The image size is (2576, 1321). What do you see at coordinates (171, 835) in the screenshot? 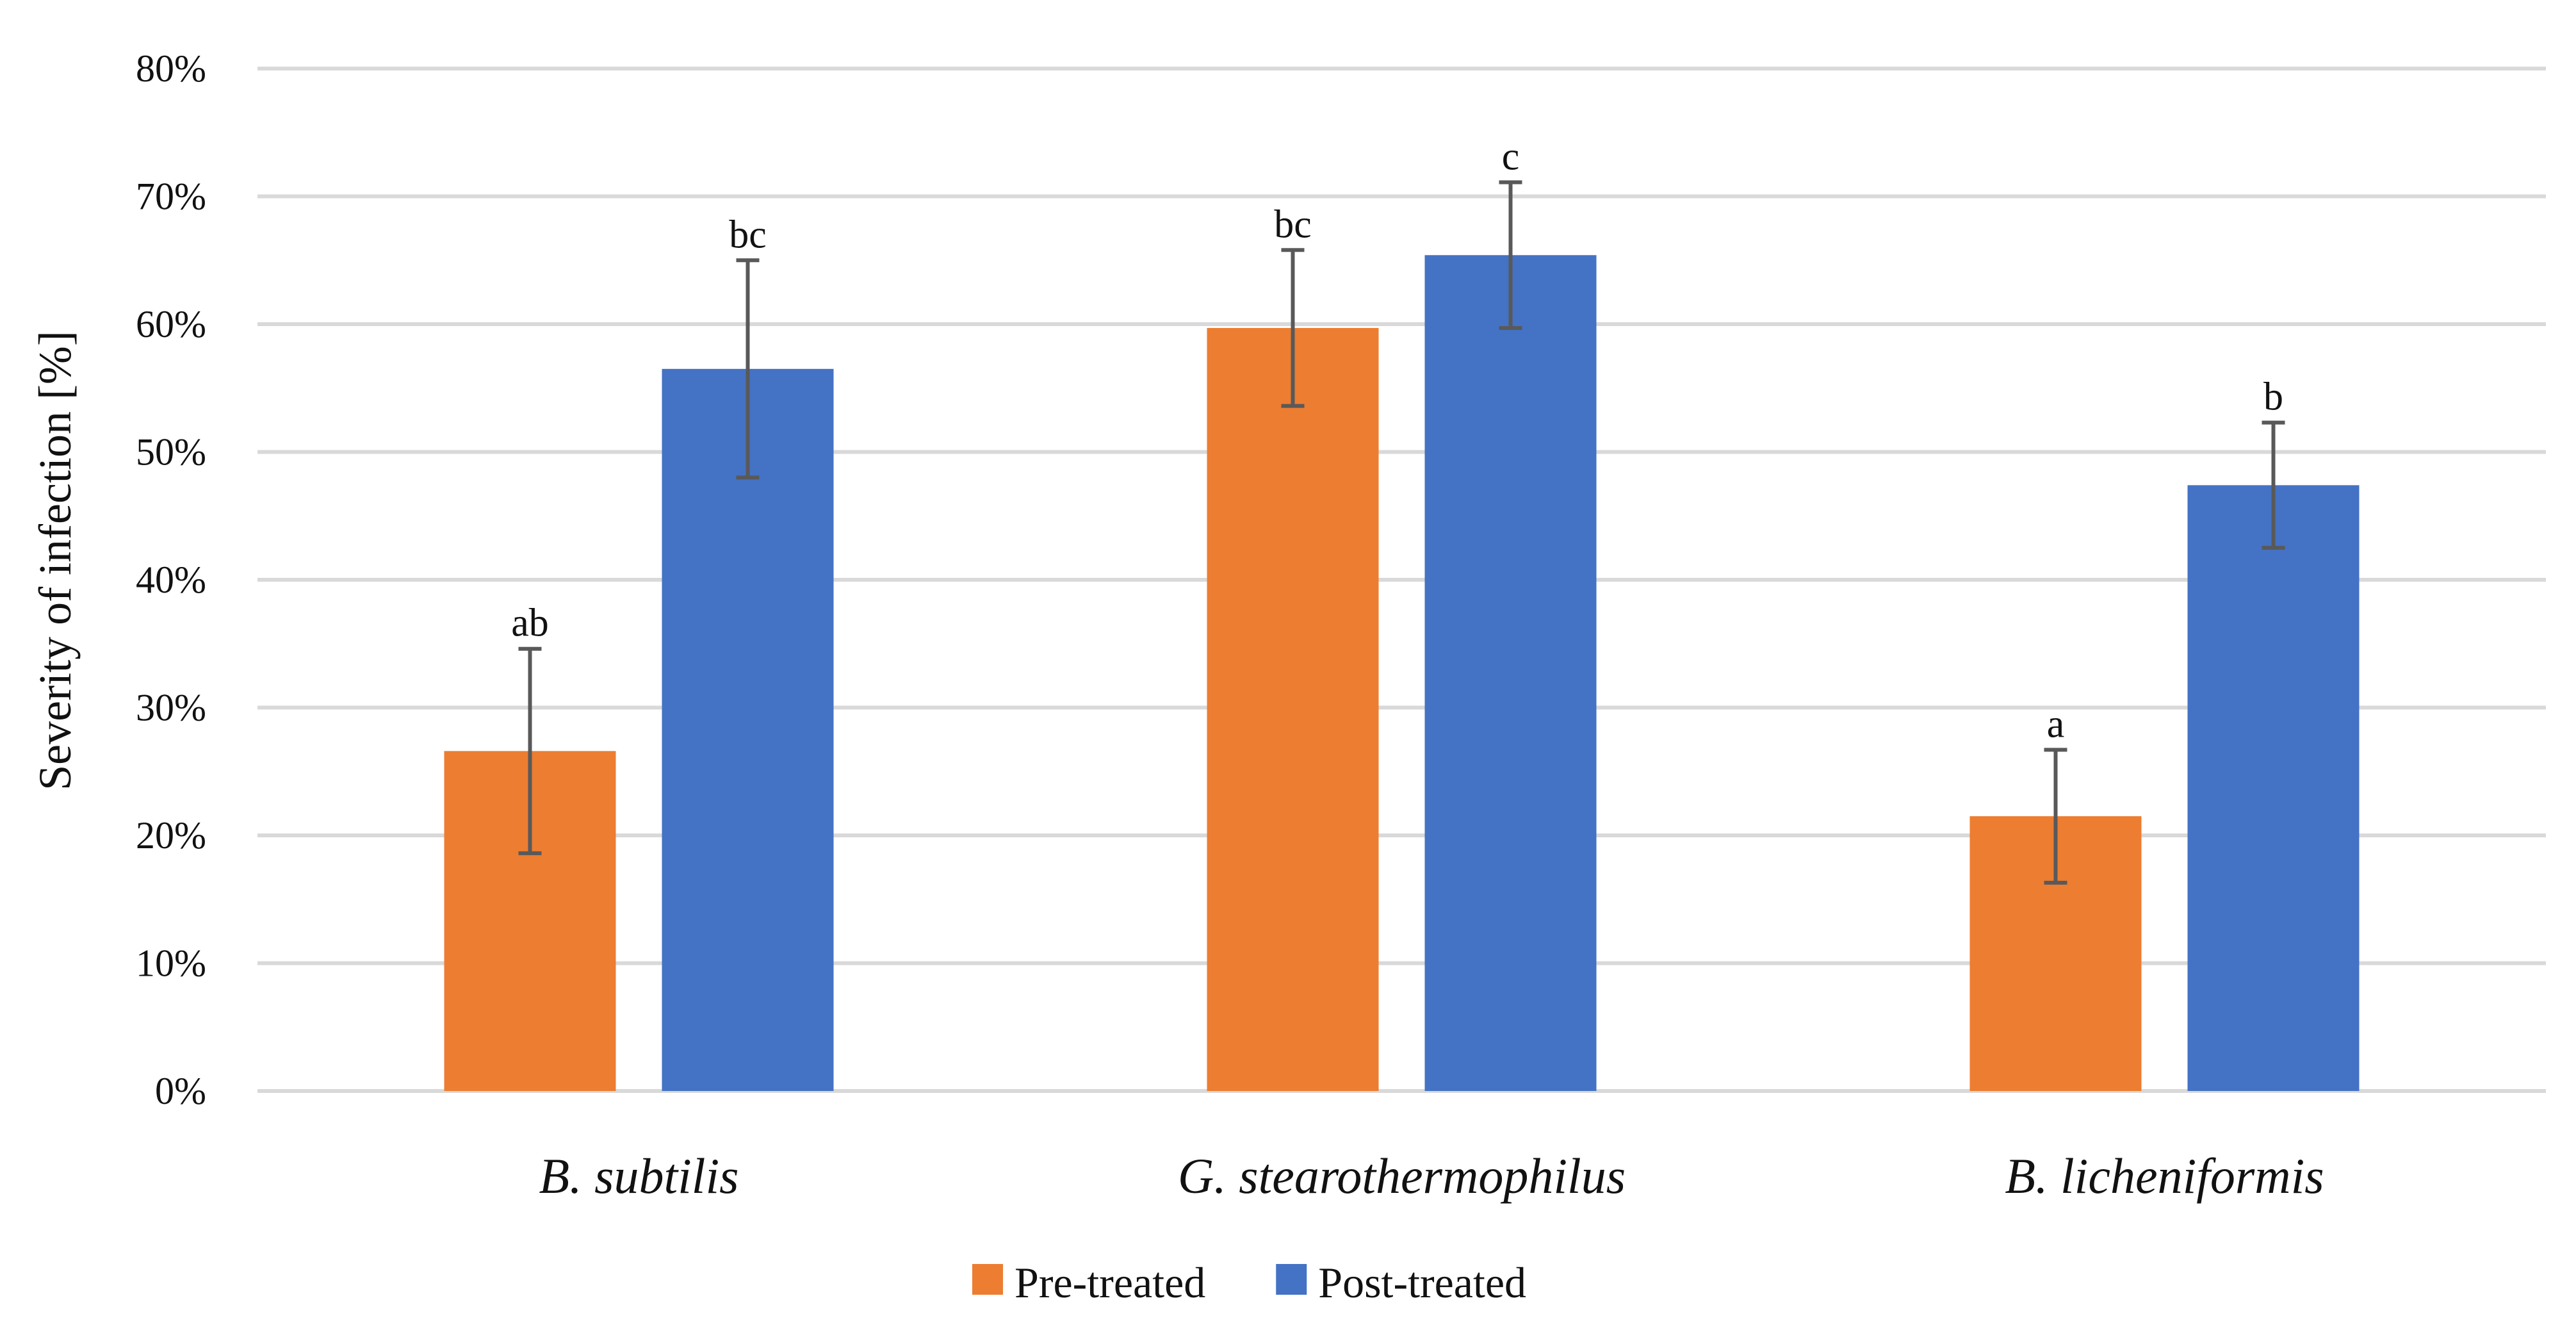
I see `y-tick-label: 20%` at bounding box center [171, 835].